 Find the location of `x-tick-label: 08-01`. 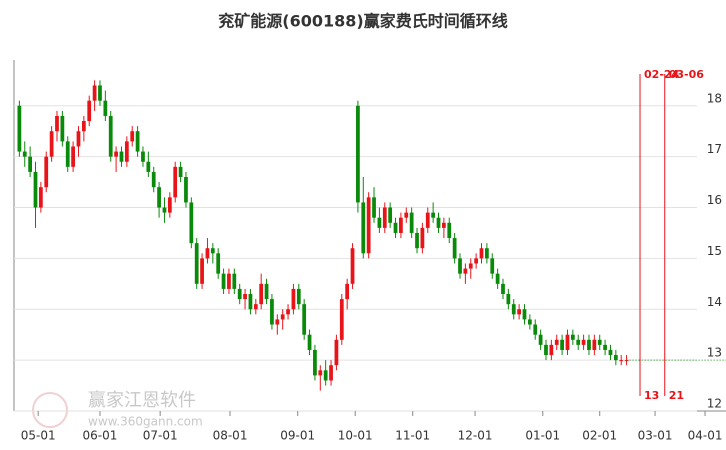

x-tick-label: 08-01 is located at coordinates (230, 436).